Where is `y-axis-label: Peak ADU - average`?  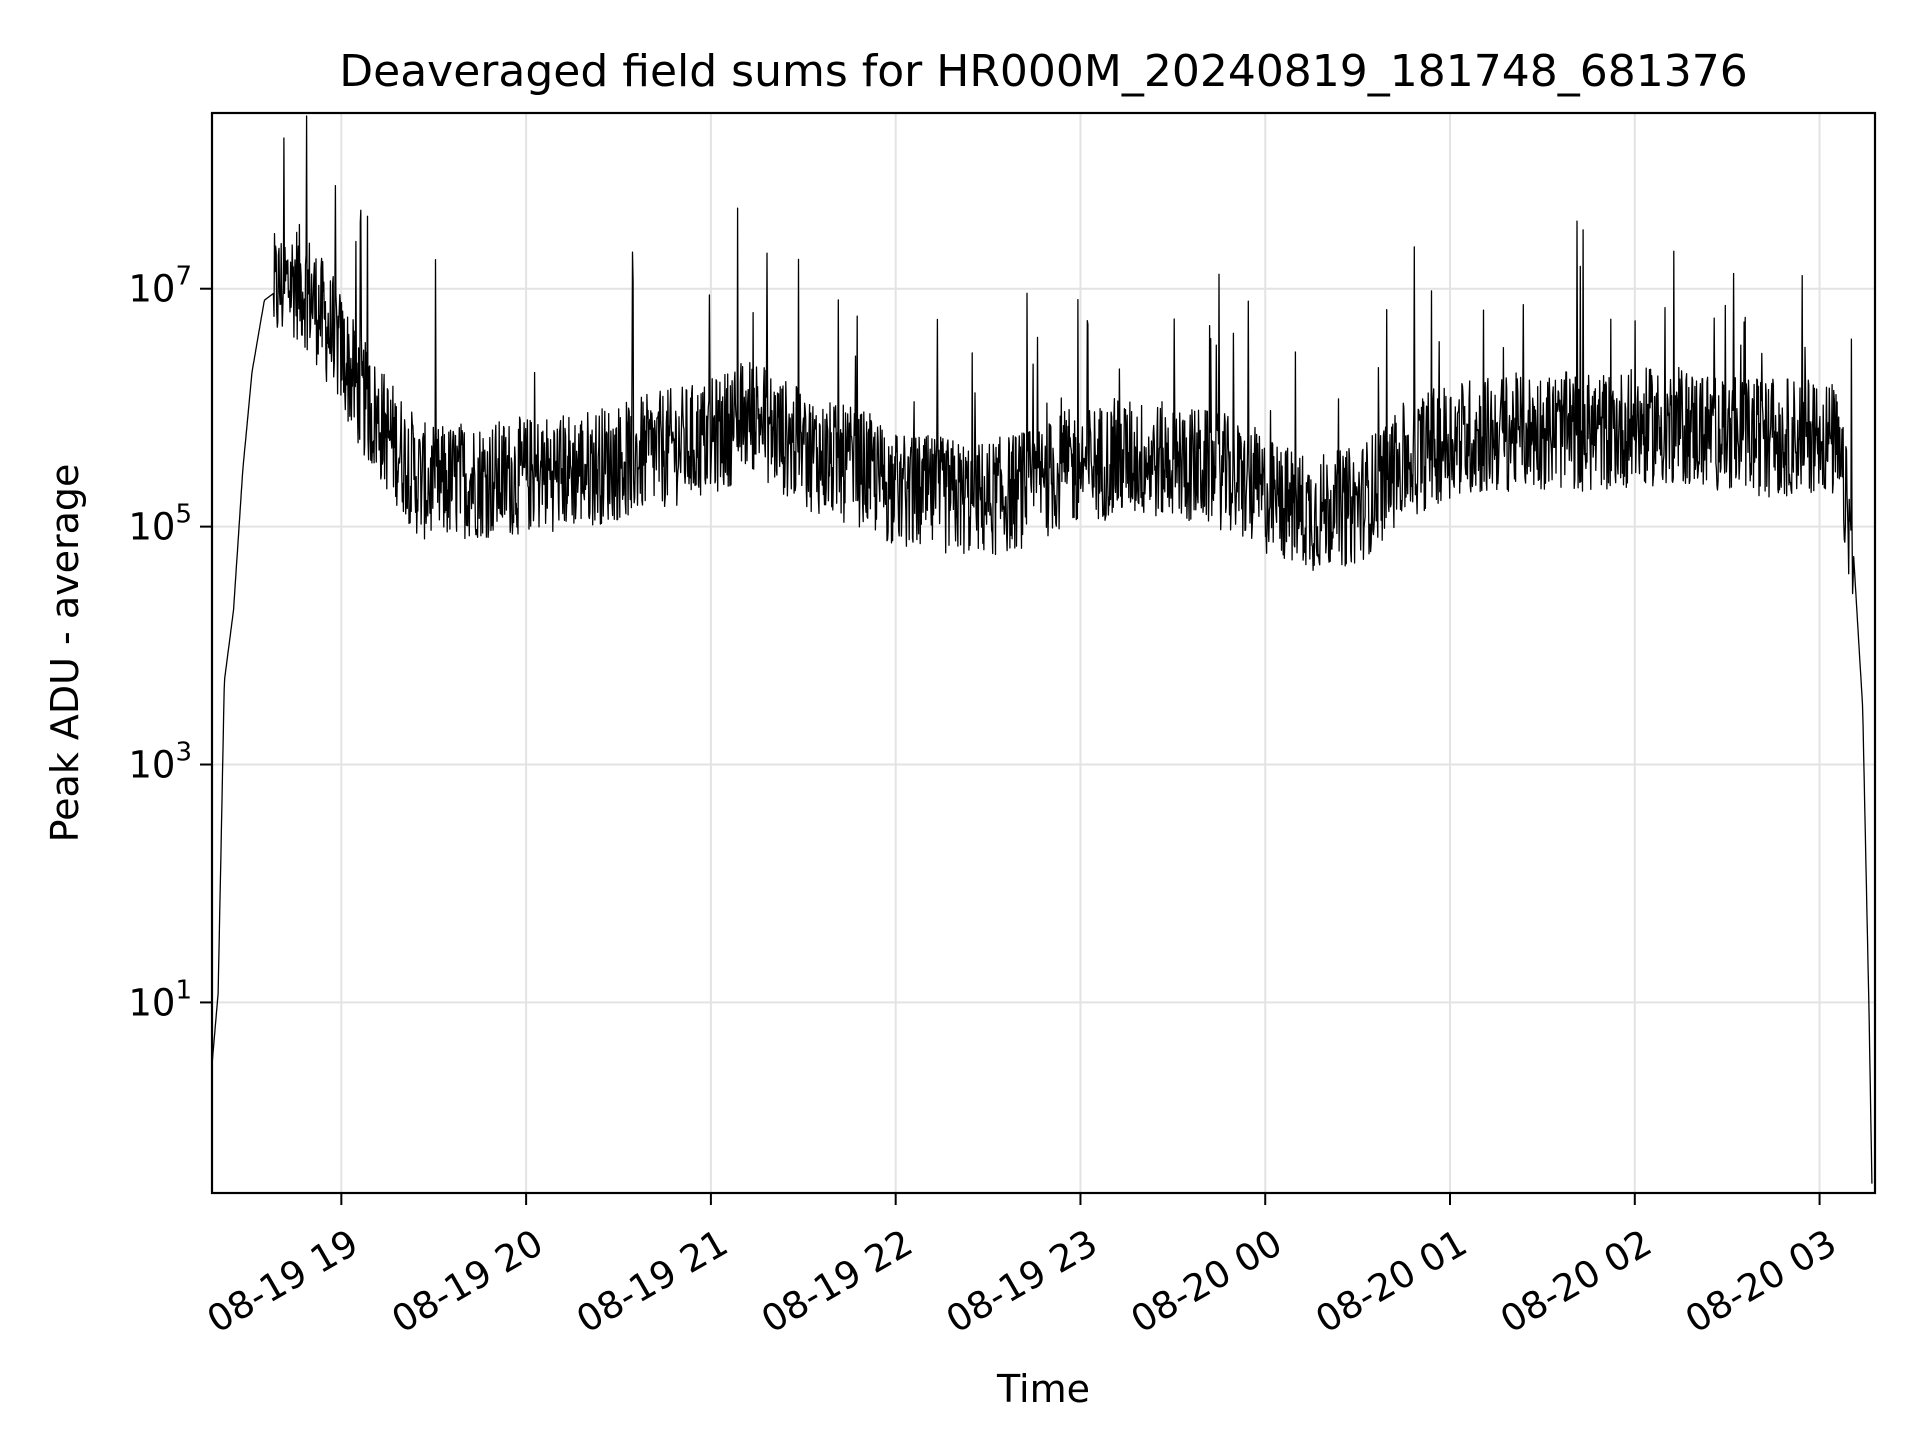 y-axis-label: Peak ADU - average is located at coordinates (65, 653).